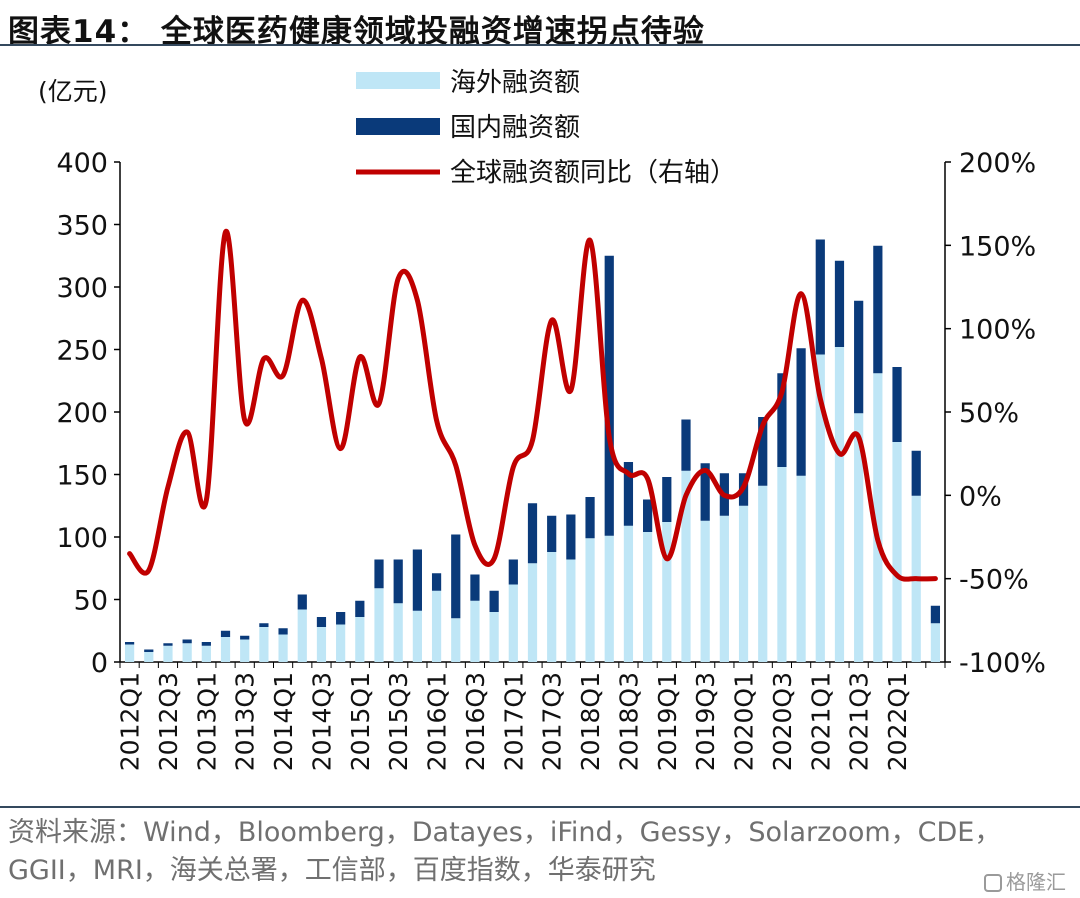 The height and width of the screenshot is (898, 1080). Describe the element at coordinates (398, 721) in the screenshot. I see `x-tick-label: 2015Q3` at that location.